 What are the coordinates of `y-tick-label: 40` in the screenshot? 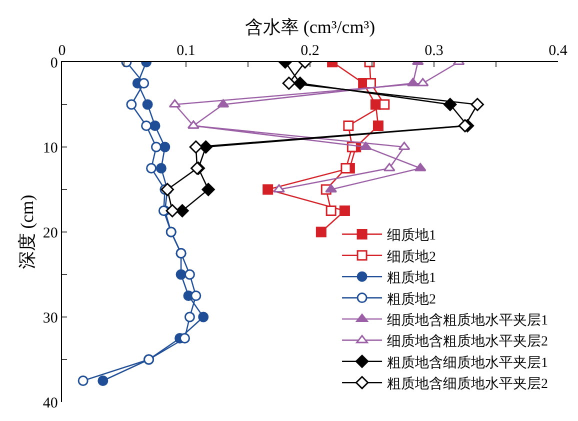 It's located at (50, 403).